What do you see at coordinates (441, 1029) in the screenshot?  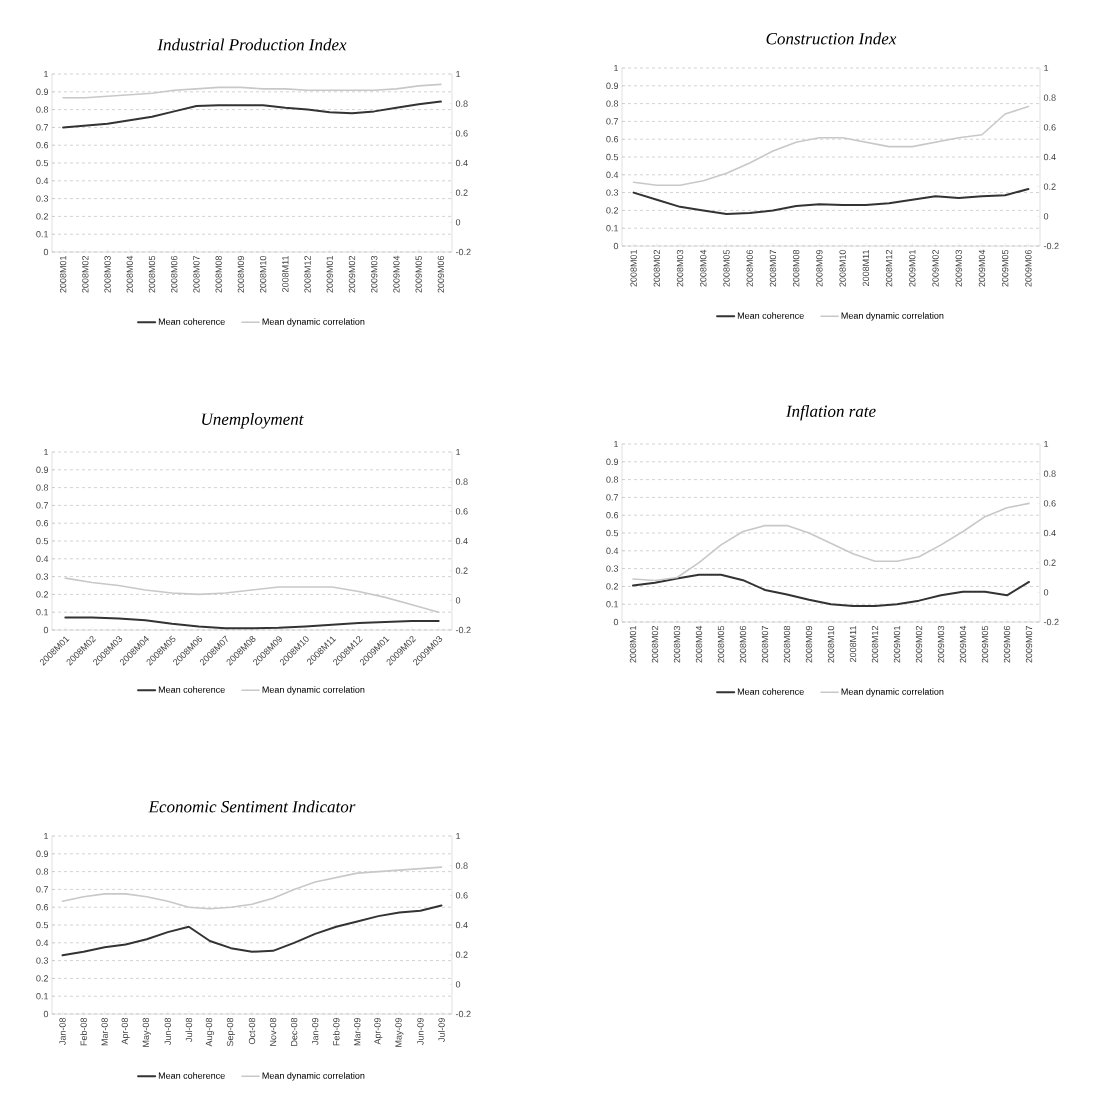 I see `x-tick-label: Jul-09` at bounding box center [441, 1029].